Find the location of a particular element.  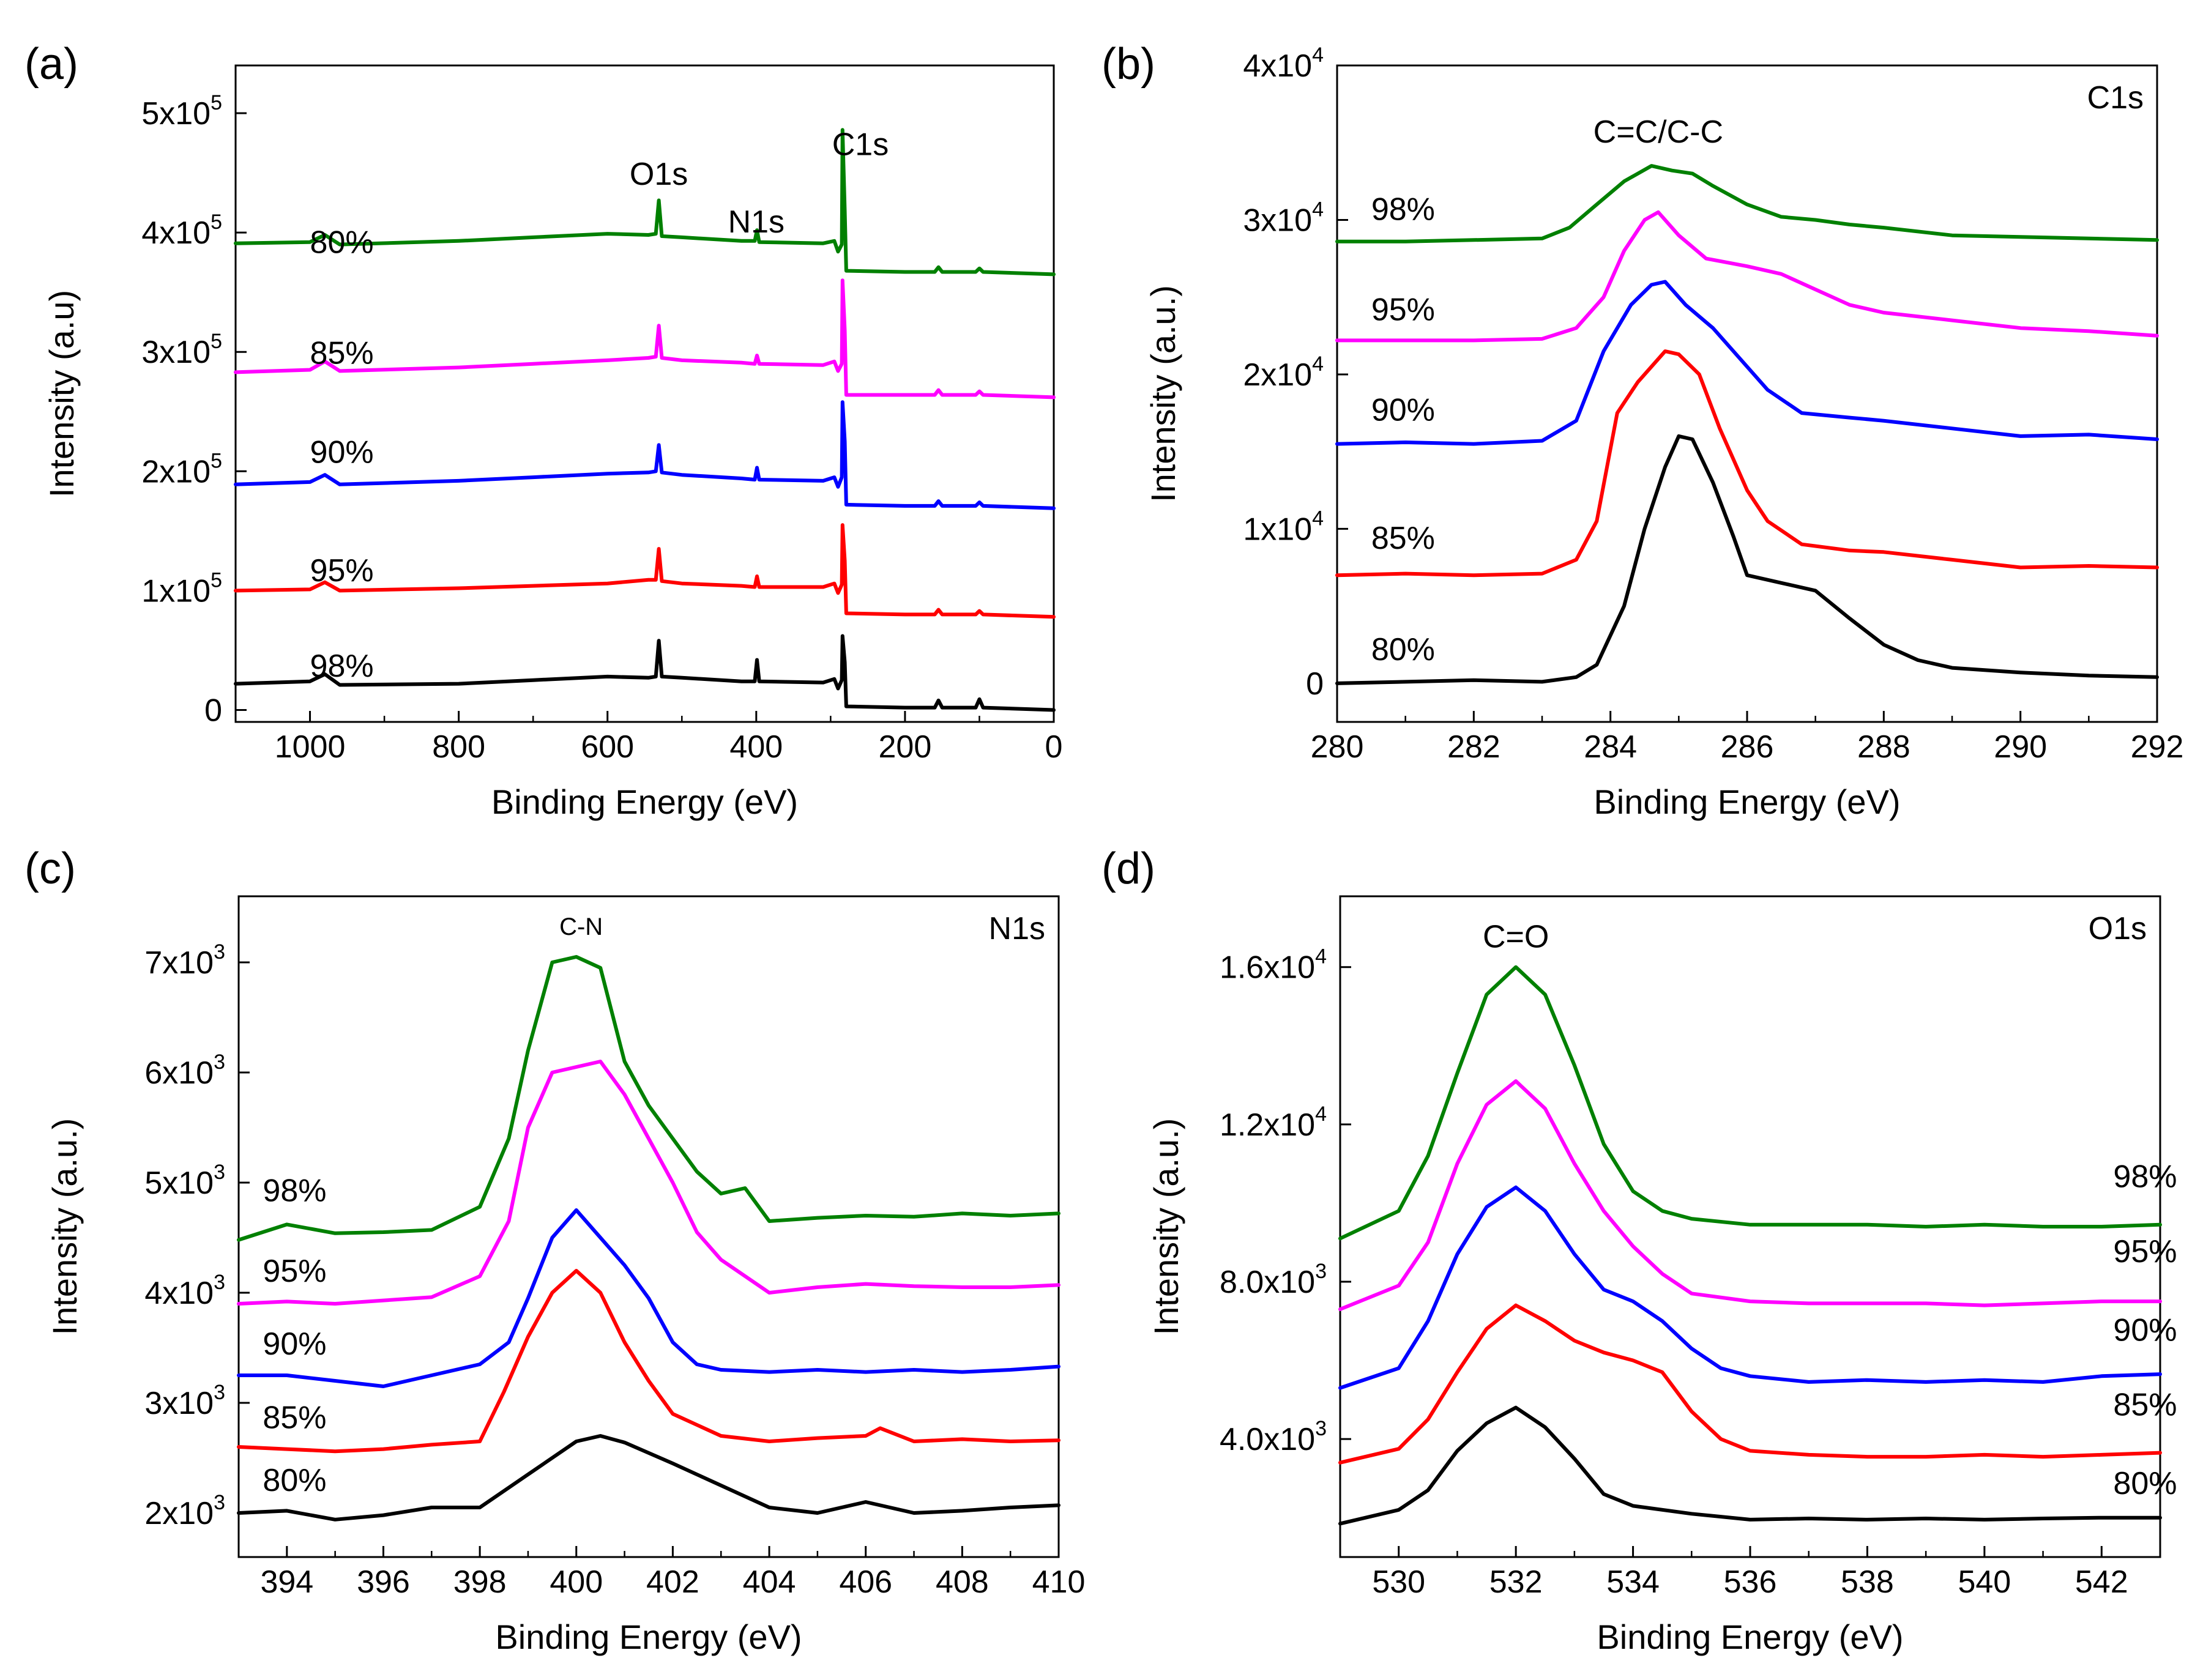

x-tick-label: 292 is located at coordinates (2157, 747).